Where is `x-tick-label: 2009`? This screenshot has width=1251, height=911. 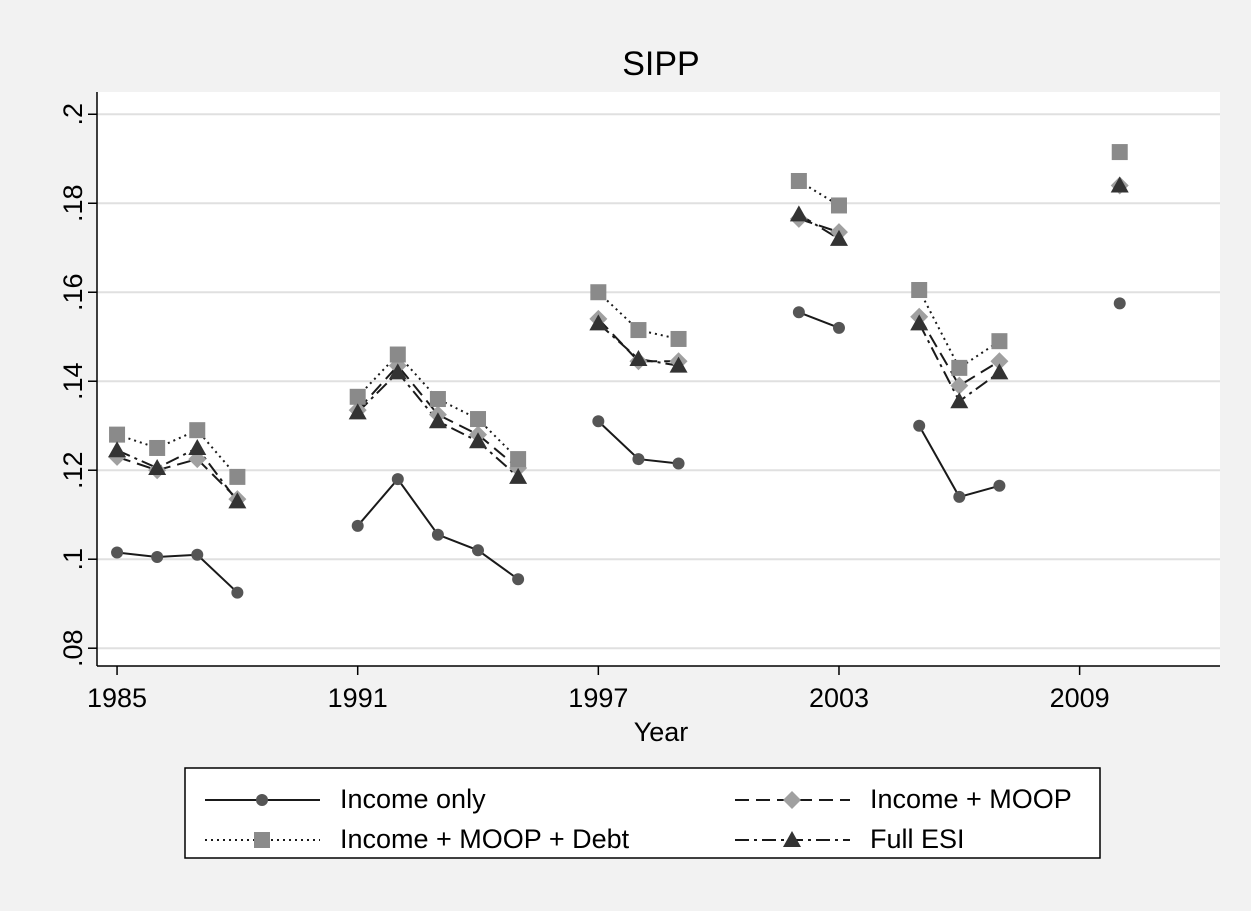
x-tick-label: 2009 is located at coordinates (1080, 698).